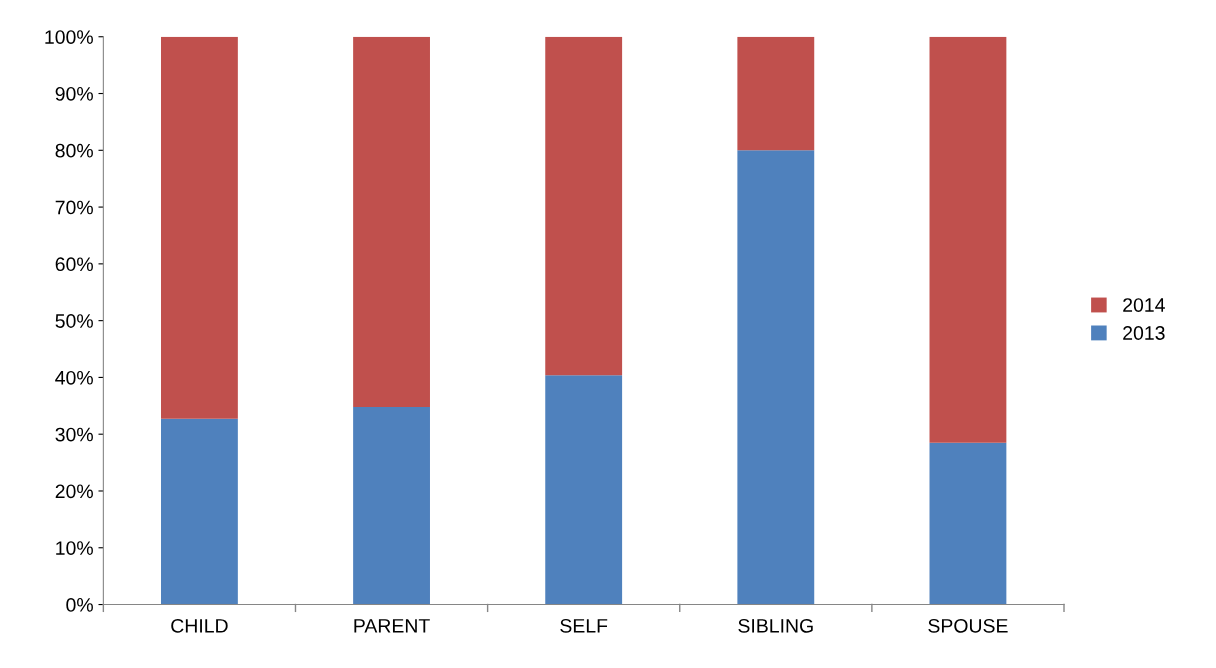  I want to click on x-tick-label: SELF, so click(584, 625).